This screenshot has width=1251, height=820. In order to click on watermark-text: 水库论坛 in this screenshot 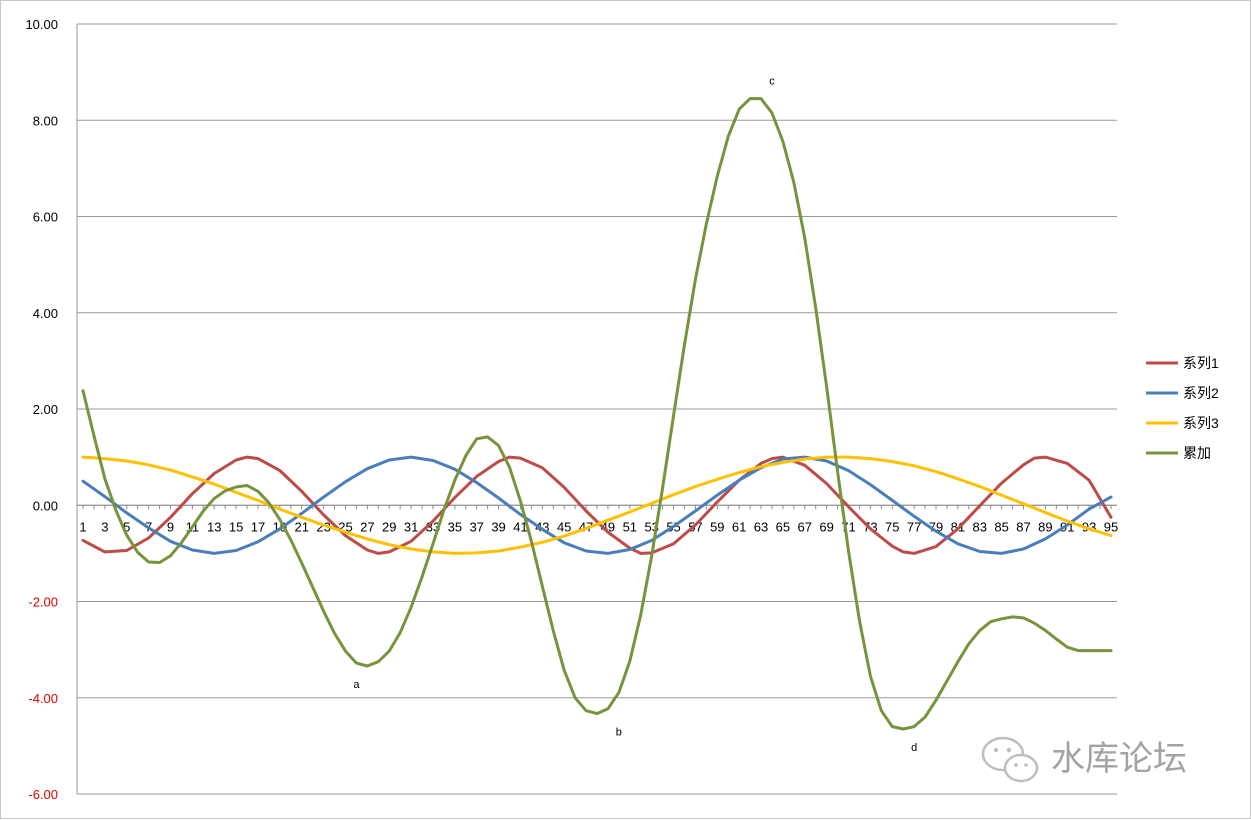, I will do `click(1119, 759)`.